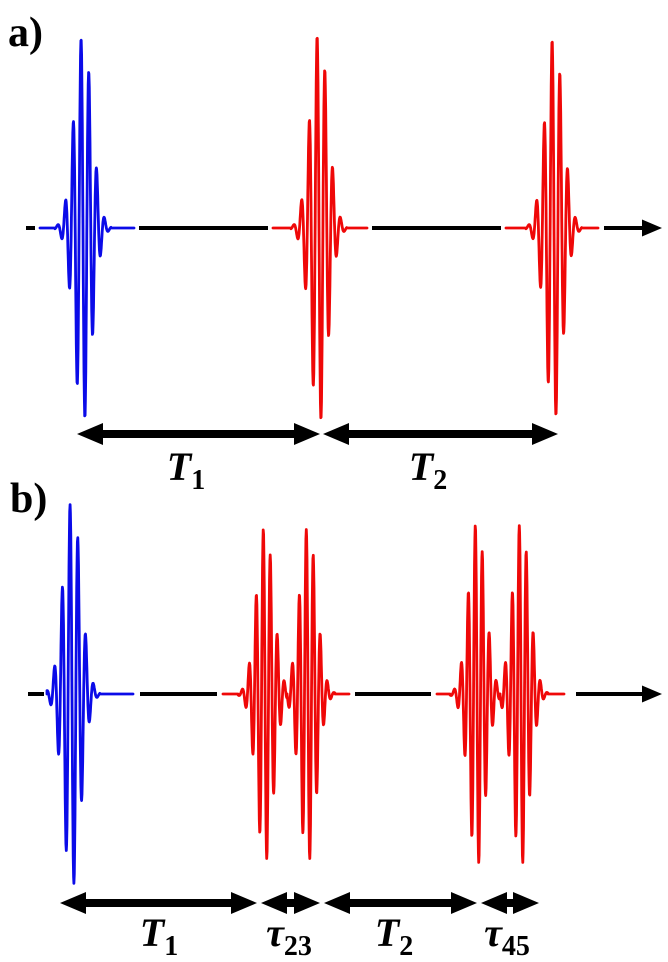 The width and height of the screenshot is (668, 962). I want to click on wave-packet-b-pulse-5-red, so click(532, 694).